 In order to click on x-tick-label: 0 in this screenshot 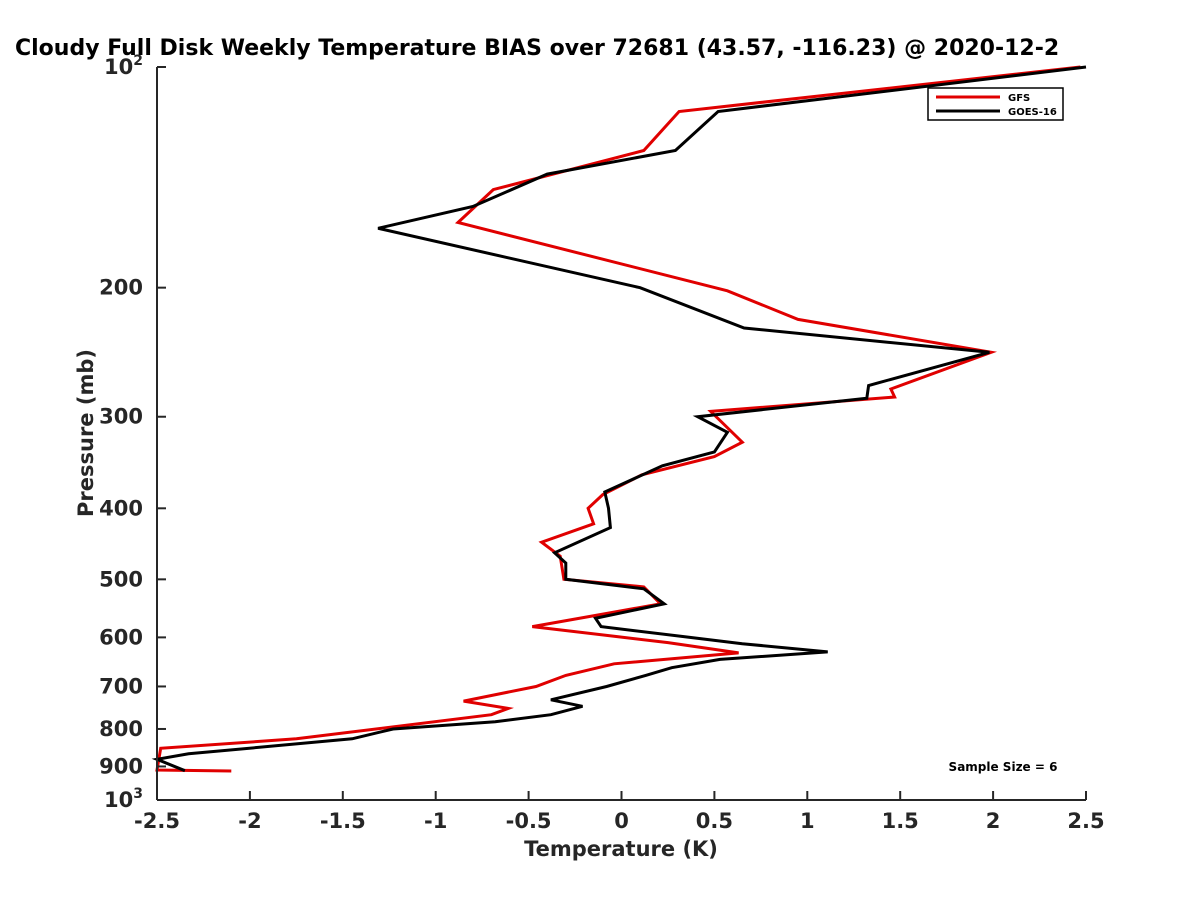, I will do `click(621, 821)`.